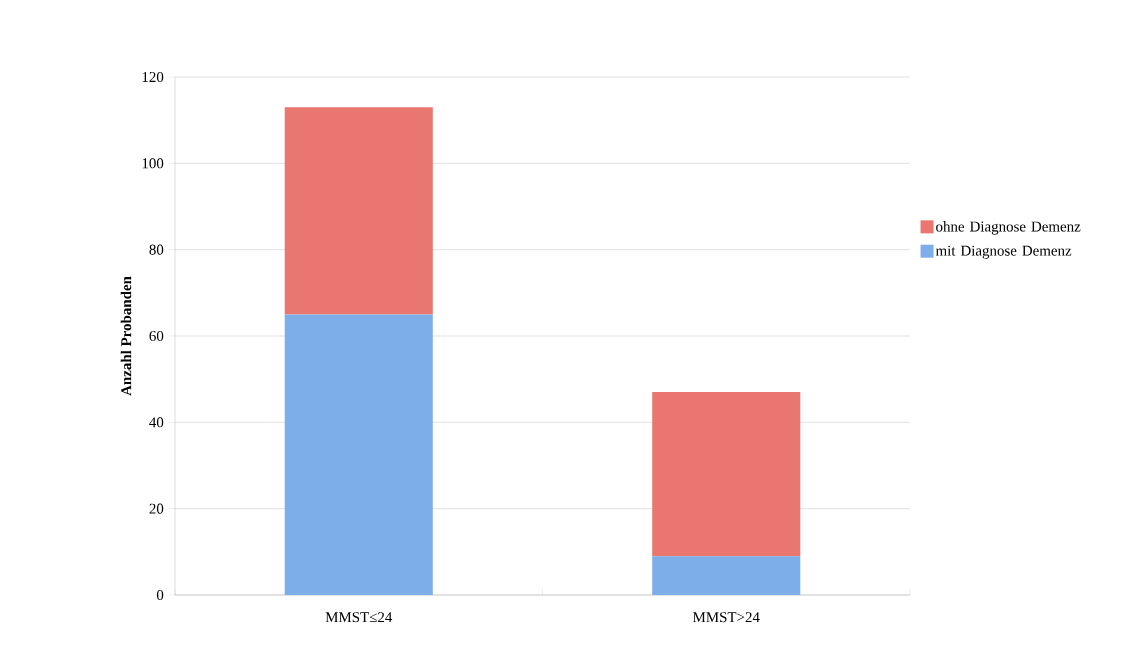 The width and height of the screenshot is (1125, 659). Describe the element at coordinates (156, 508) in the screenshot. I see `y-tick-label: 20` at that location.